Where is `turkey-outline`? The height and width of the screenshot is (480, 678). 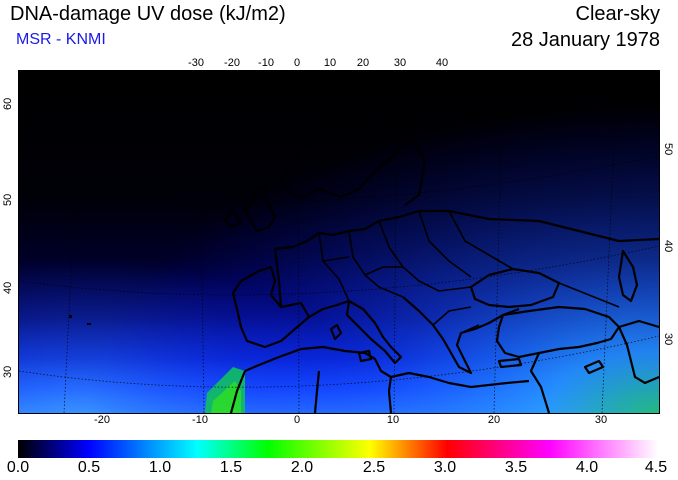 turkey-outline is located at coordinates (558, 332).